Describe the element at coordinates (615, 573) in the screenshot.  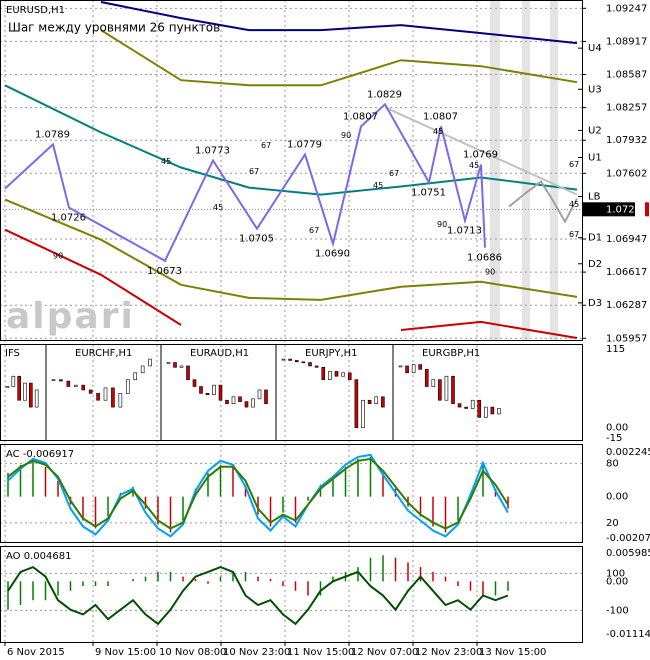
I see `y-tick-label: 100` at that location.